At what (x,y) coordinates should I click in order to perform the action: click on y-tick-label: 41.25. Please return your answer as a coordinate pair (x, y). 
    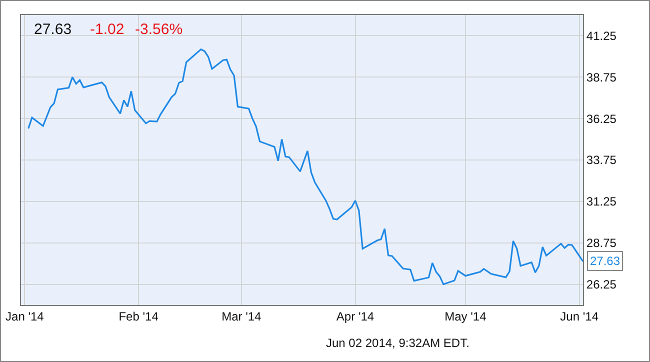
    Looking at the image, I should click on (601, 35).